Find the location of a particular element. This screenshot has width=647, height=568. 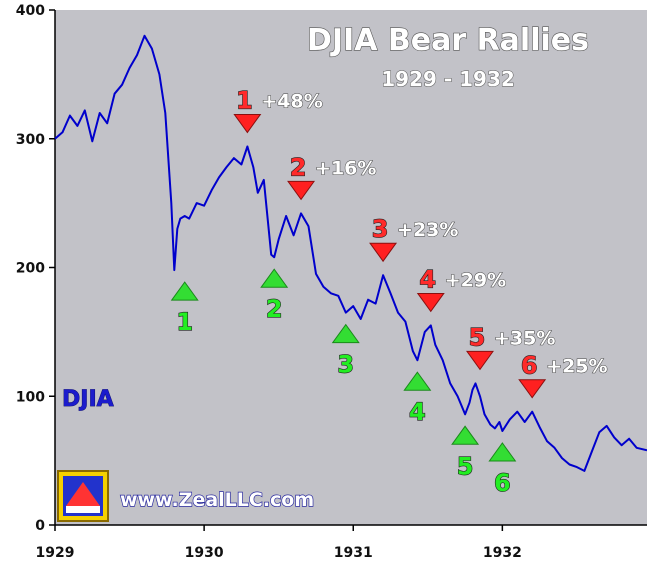

x-tick-label: 1930 is located at coordinates (204, 553).